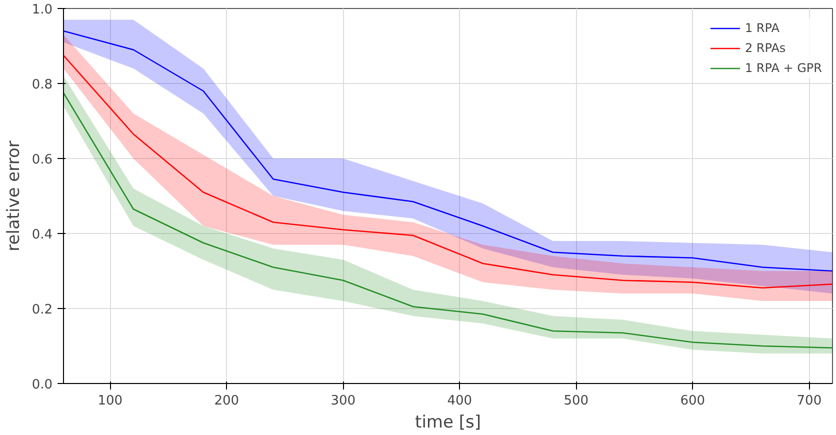 This screenshot has height=435, width=836. I want to click on legend-label: 1 RPA + GPR, so click(783, 68).